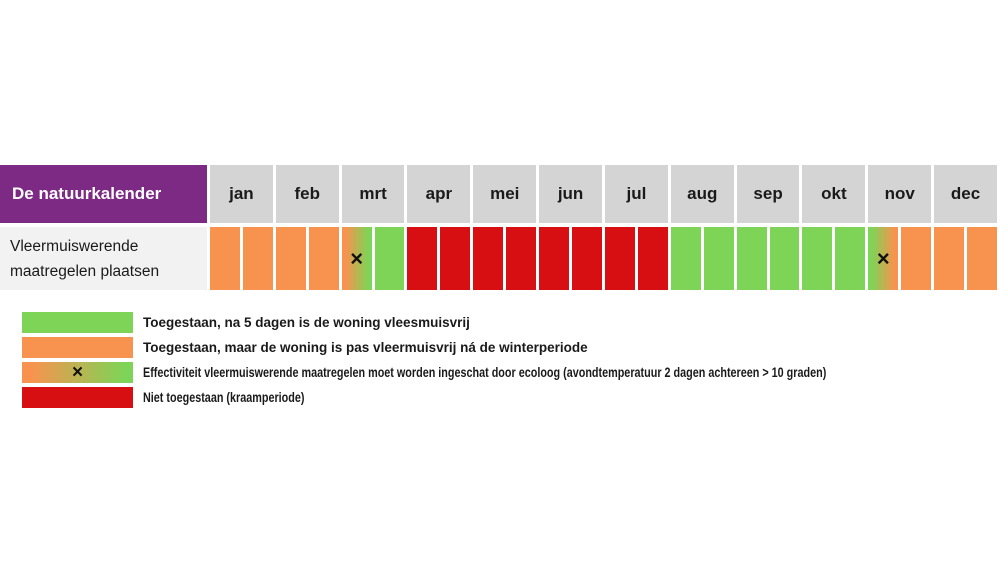 This screenshot has height=563, width=1000. What do you see at coordinates (900, 194) in the screenshot?
I see `month-header-nov: nov` at bounding box center [900, 194].